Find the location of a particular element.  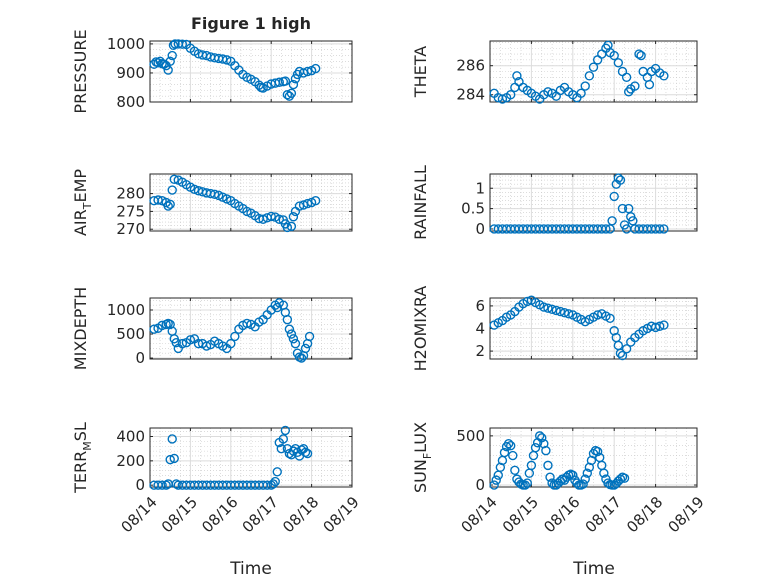

figure-title: Figure 1 high is located at coordinates (251, 23).